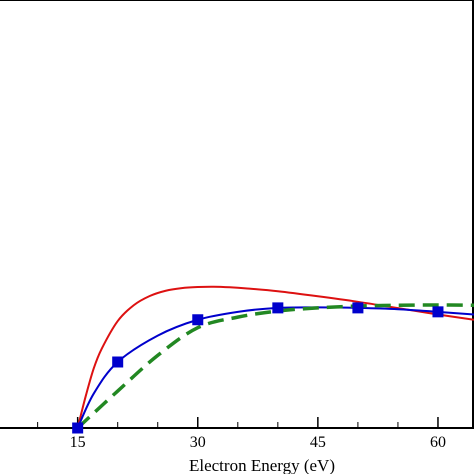 The height and width of the screenshot is (474, 474). What do you see at coordinates (438, 442) in the screenshot?
I see `x-tick-label-60: 60` at bounding box center [438, 442].